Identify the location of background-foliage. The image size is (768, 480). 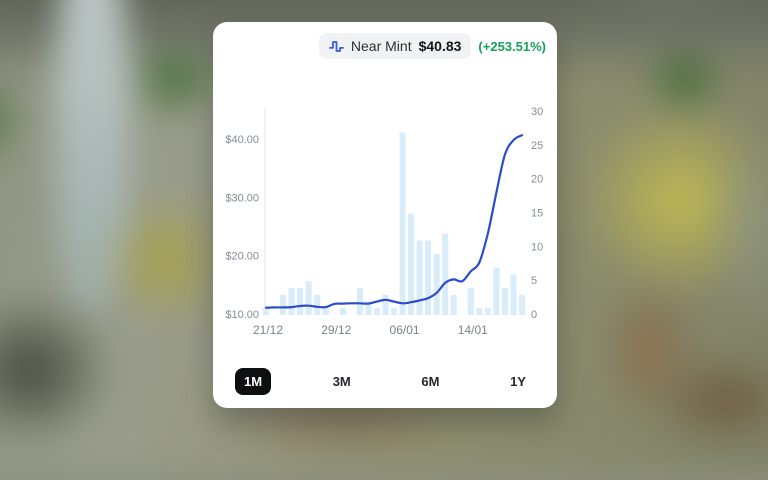
(685, 80).